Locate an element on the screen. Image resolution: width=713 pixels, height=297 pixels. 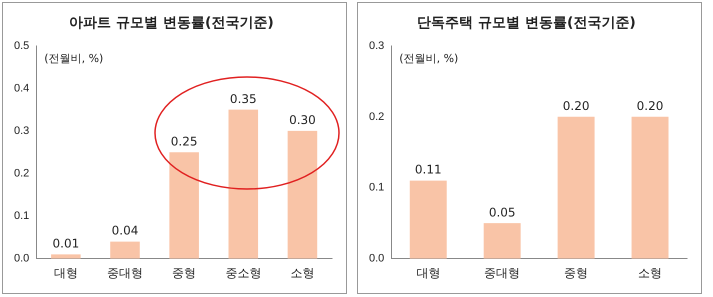
data-label: 0.04 is located at coordinates (125, 231).